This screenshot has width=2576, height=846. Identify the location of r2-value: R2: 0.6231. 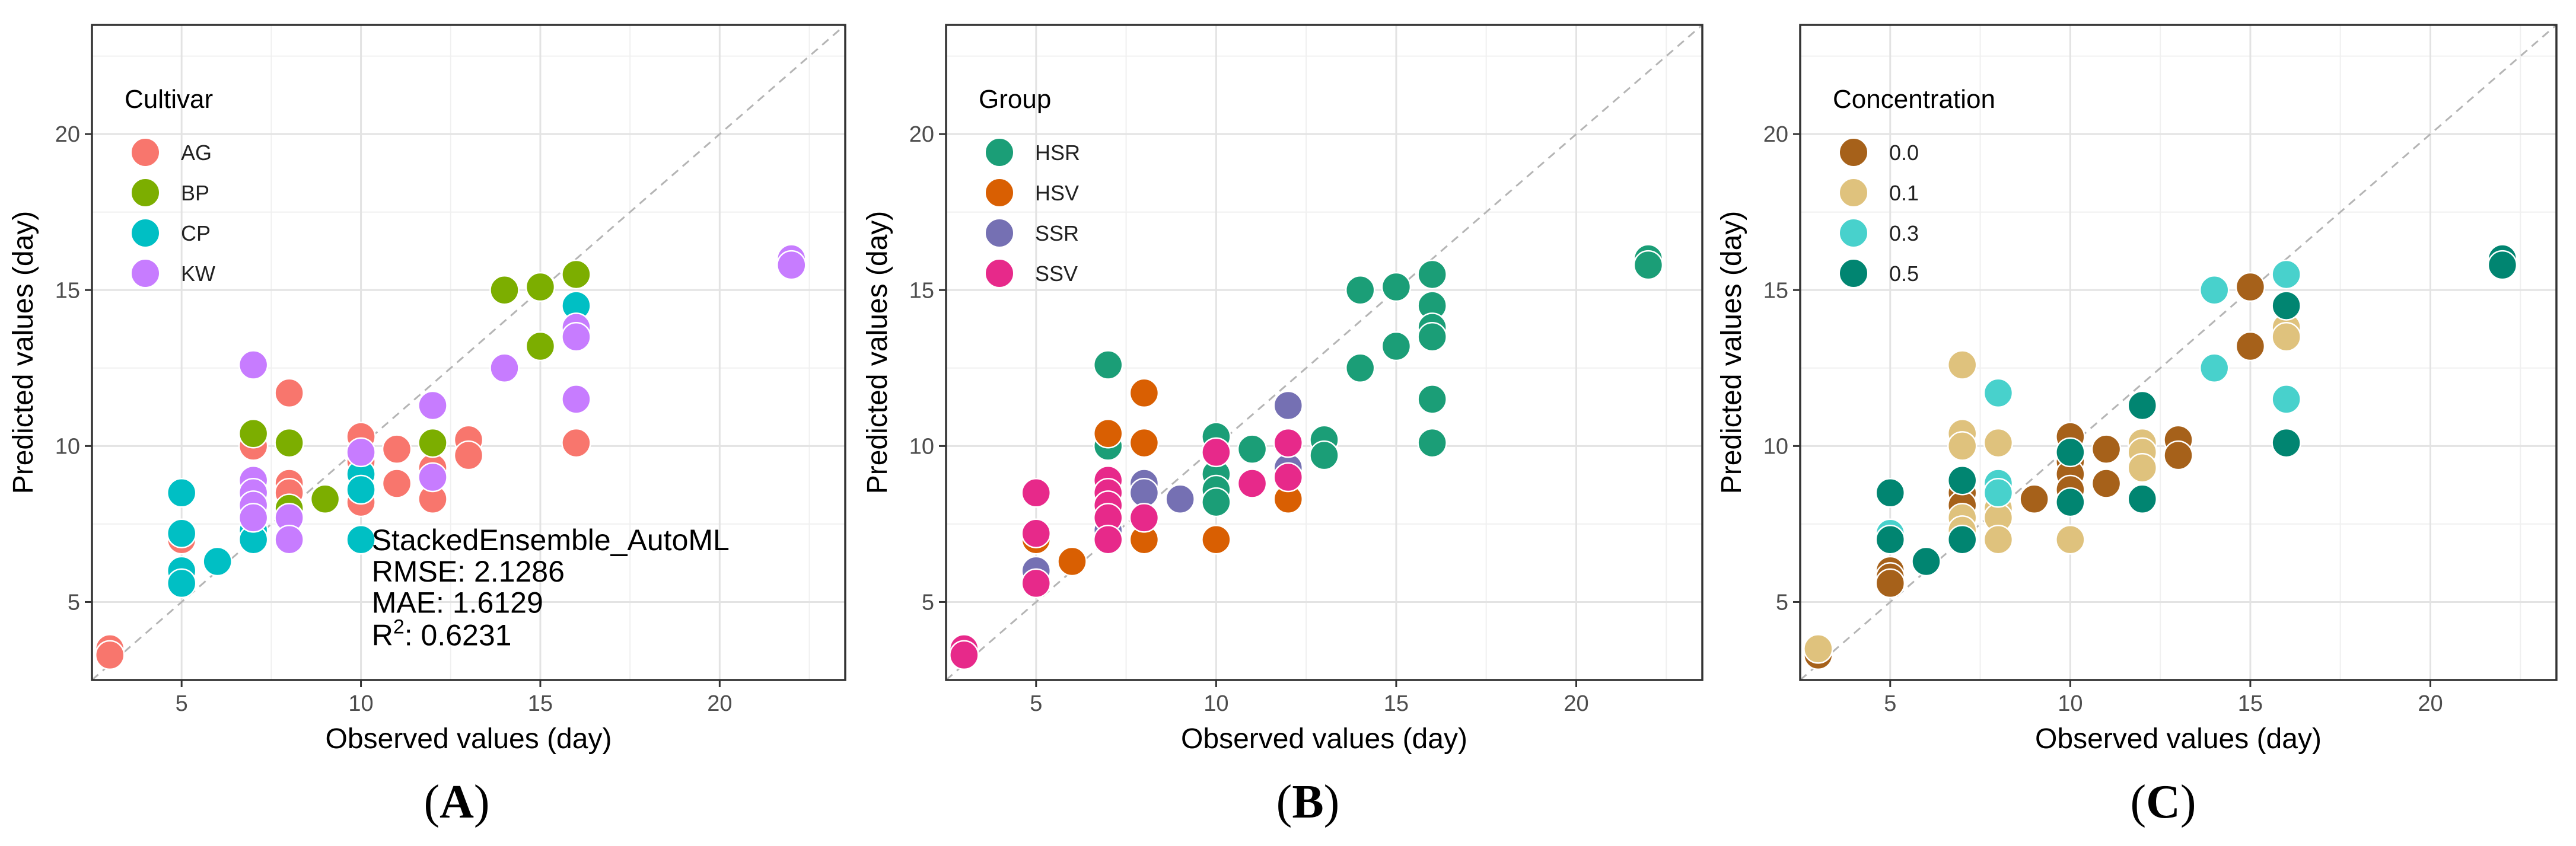
(442, 634).